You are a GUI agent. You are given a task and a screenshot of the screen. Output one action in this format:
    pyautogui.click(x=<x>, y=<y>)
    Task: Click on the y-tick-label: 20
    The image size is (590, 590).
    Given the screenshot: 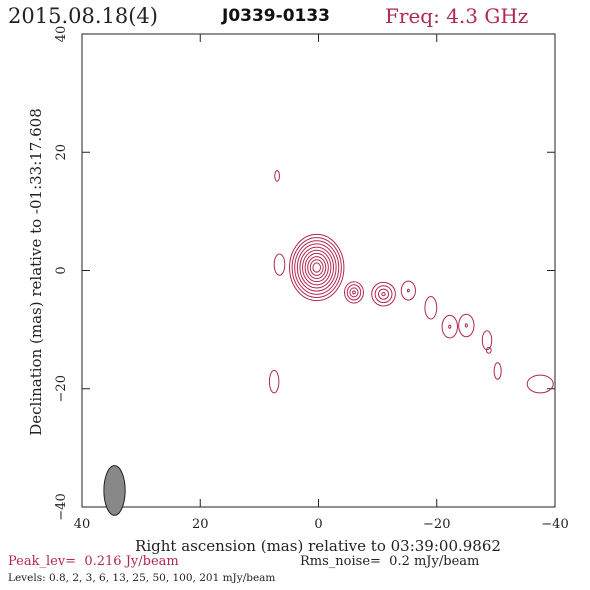 What is the action you would take?
    pyautogui.click(x=61, y=152)
    